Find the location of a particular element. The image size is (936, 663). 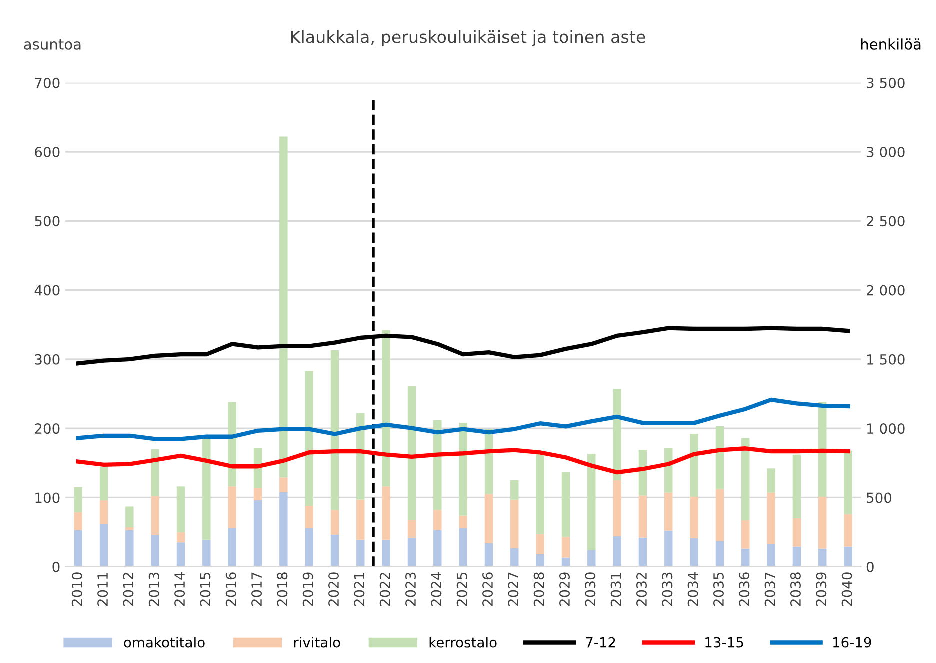

x-tick-label: 2030 is located at coordinates (590, 589).